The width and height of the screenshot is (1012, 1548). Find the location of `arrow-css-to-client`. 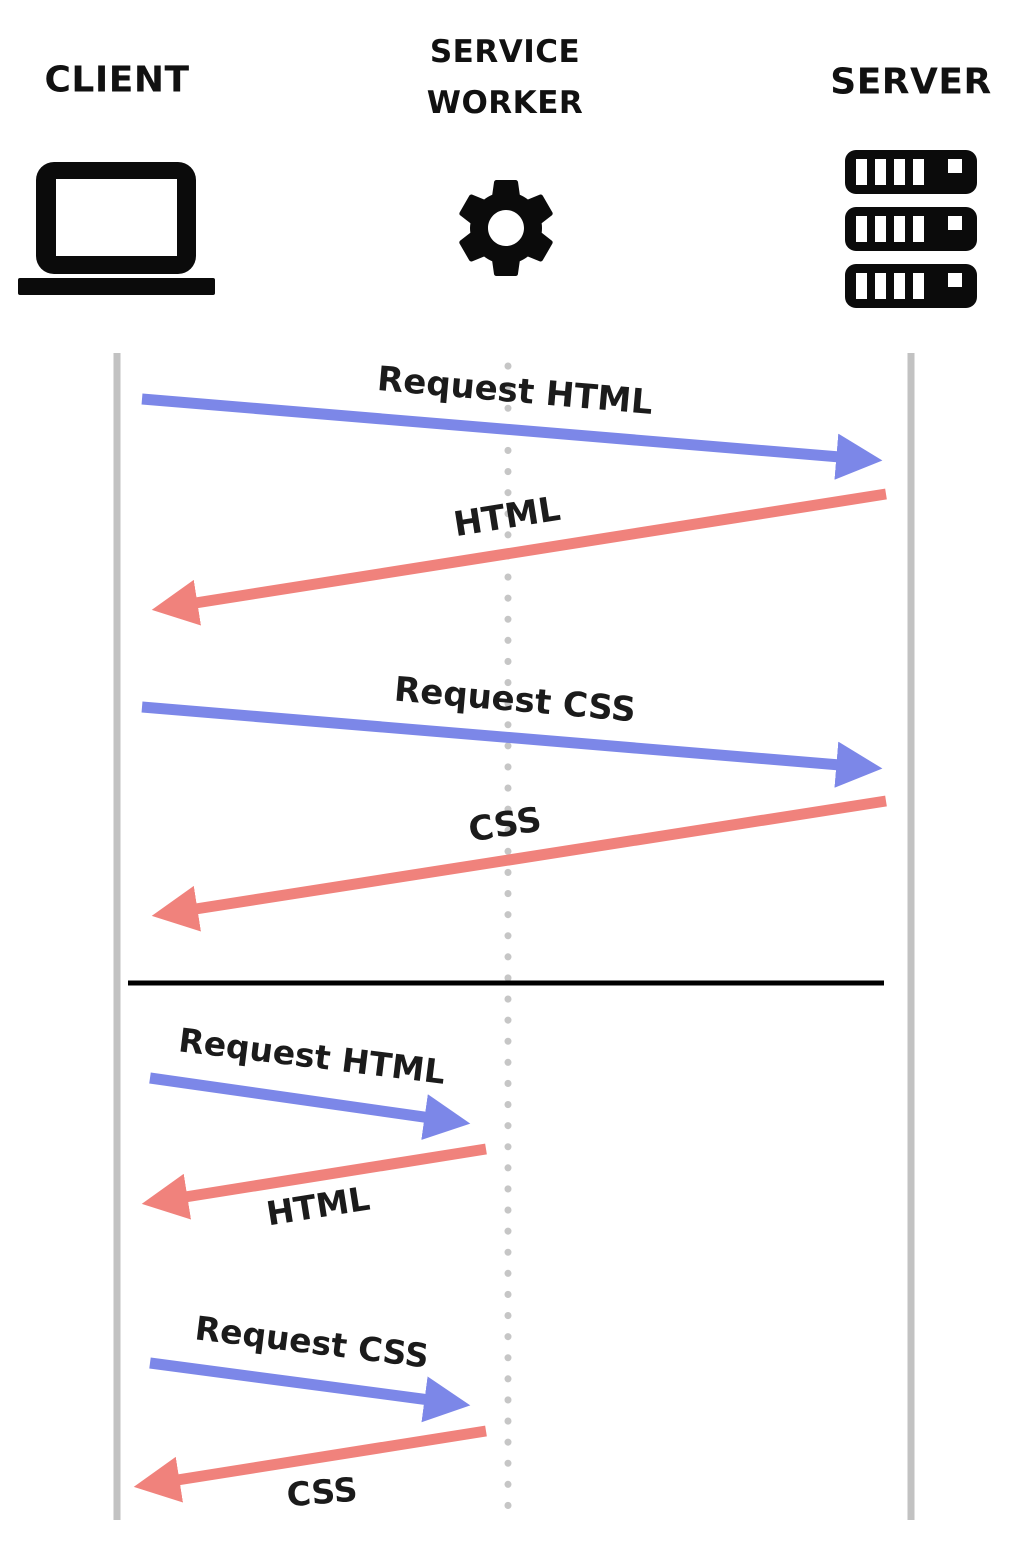

arrow-css-to-client is located at coordinates (519, 863).